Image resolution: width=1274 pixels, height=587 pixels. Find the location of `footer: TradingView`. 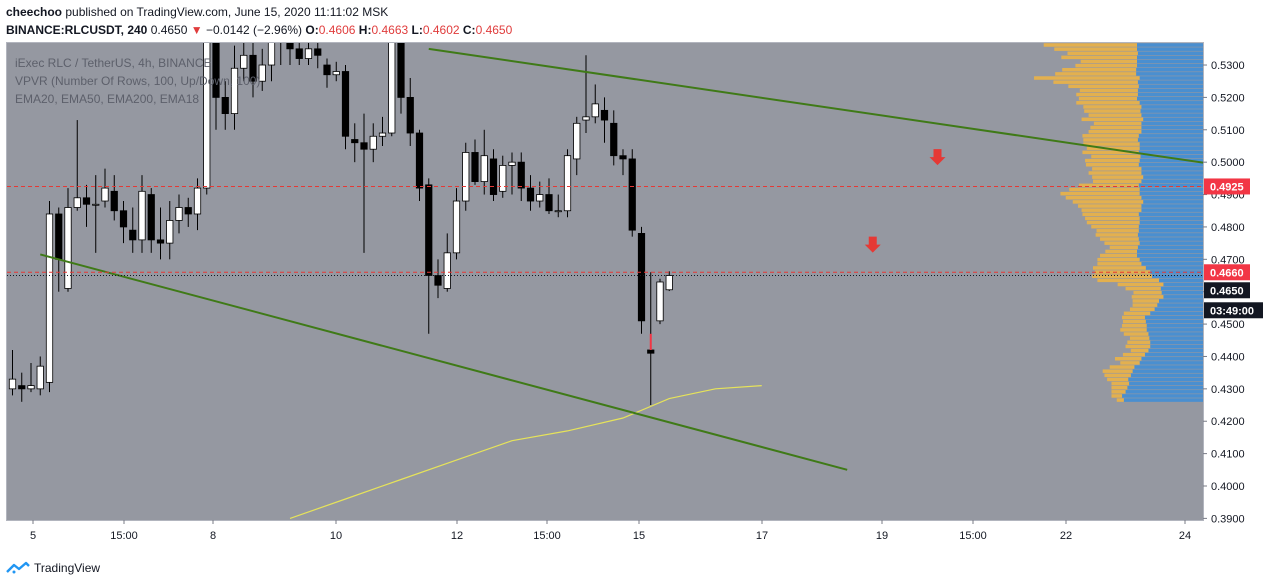

footer: TradingView is located at coordinates (53, 568).